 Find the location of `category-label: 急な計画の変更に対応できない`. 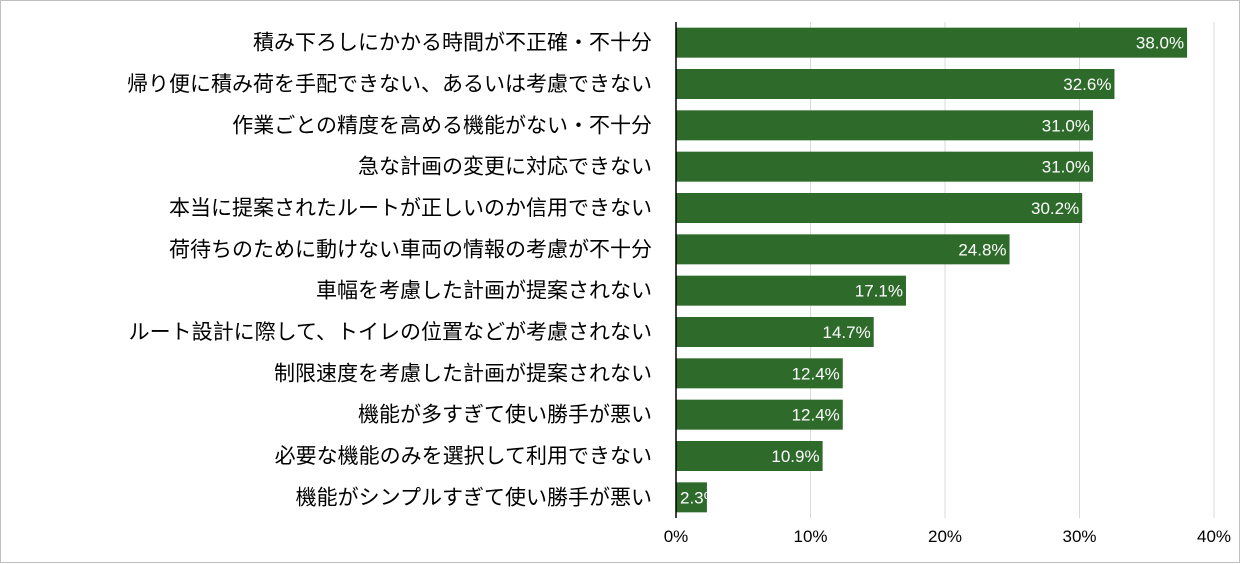

category-label: 急な計画の変更に対応できない is located at coordinates (505, 167).